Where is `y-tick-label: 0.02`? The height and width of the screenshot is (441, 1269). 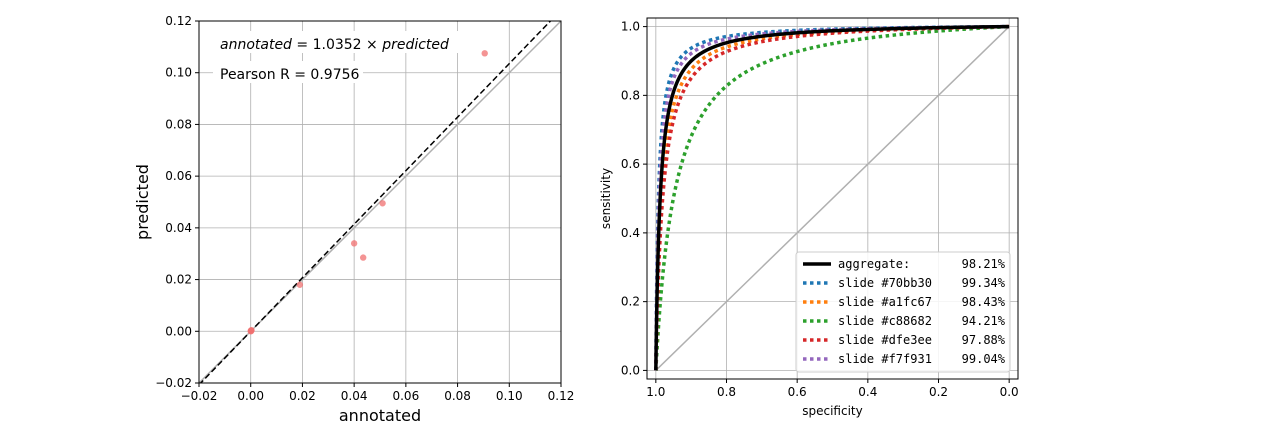
y-tick-label: 0.02 is located at coordinates (178, 280).